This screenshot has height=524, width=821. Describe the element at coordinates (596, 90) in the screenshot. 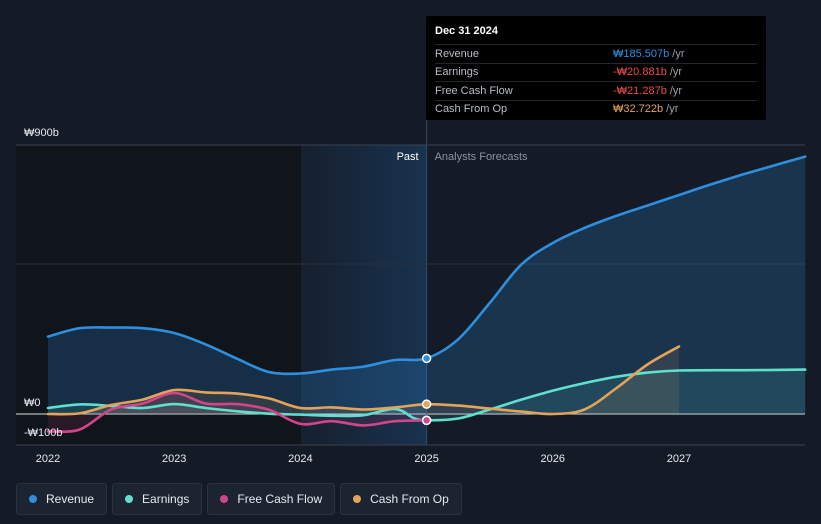

I see `tooltip-row-free-cash-flow: Free Cash Flow -₩21.287b/yr` at that location.